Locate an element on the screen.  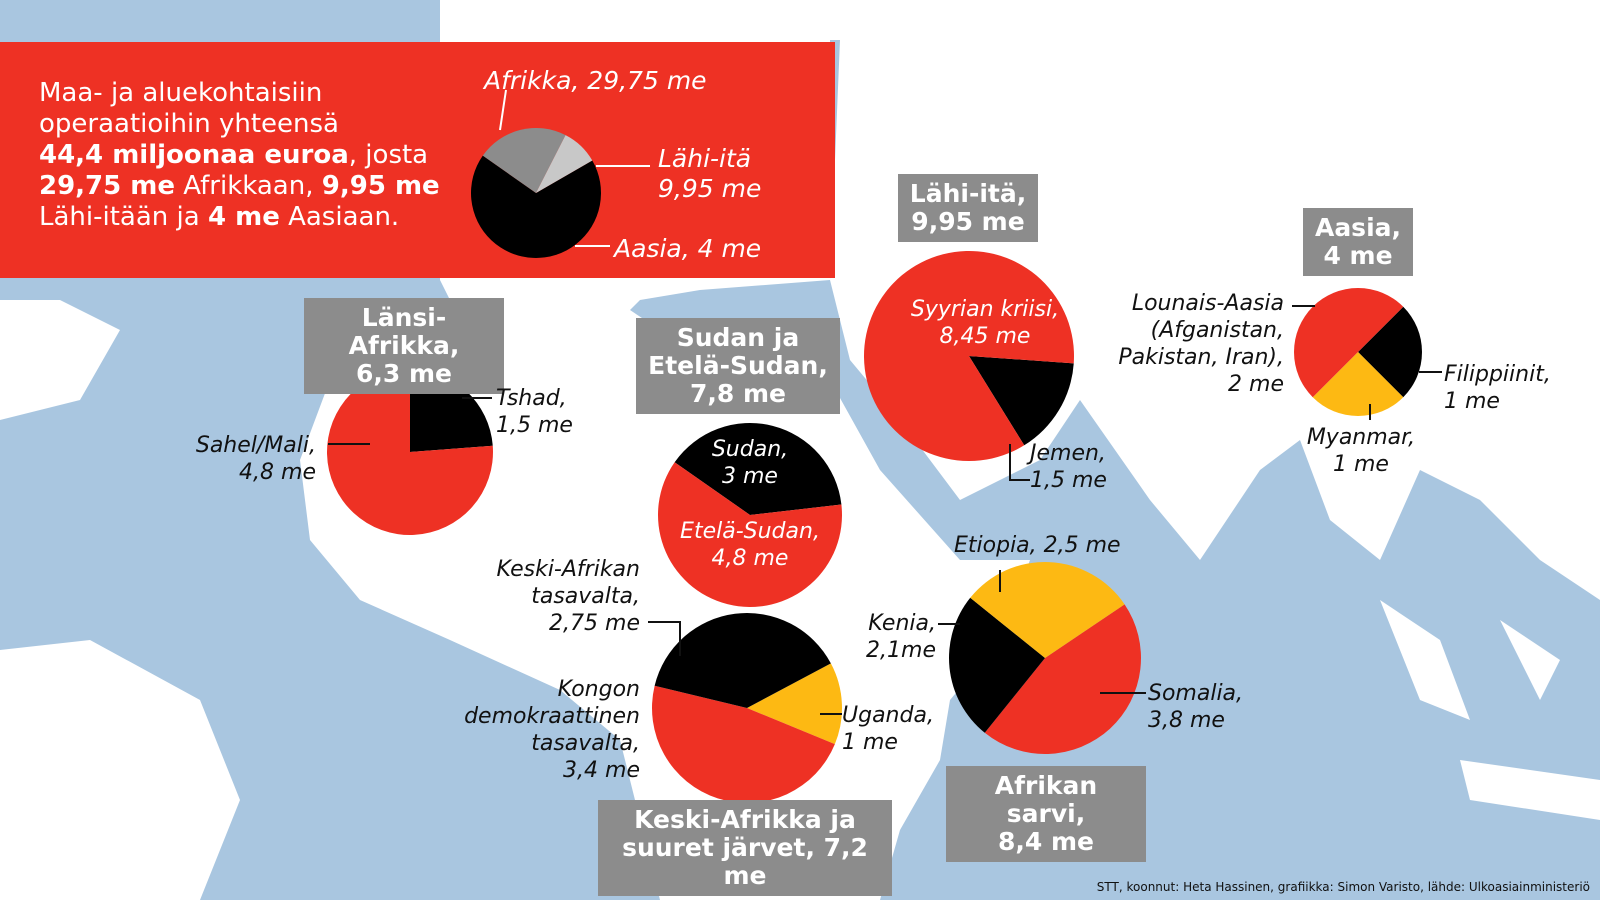
title-middle-east: Lähi-itä, 9,95 me is located at coordinates (968, 208).